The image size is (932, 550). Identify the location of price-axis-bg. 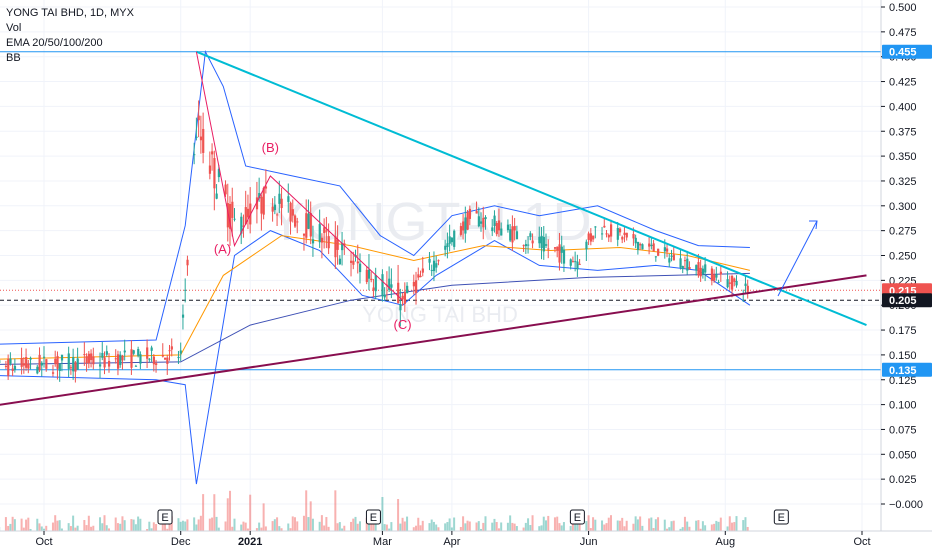
(906, 275).